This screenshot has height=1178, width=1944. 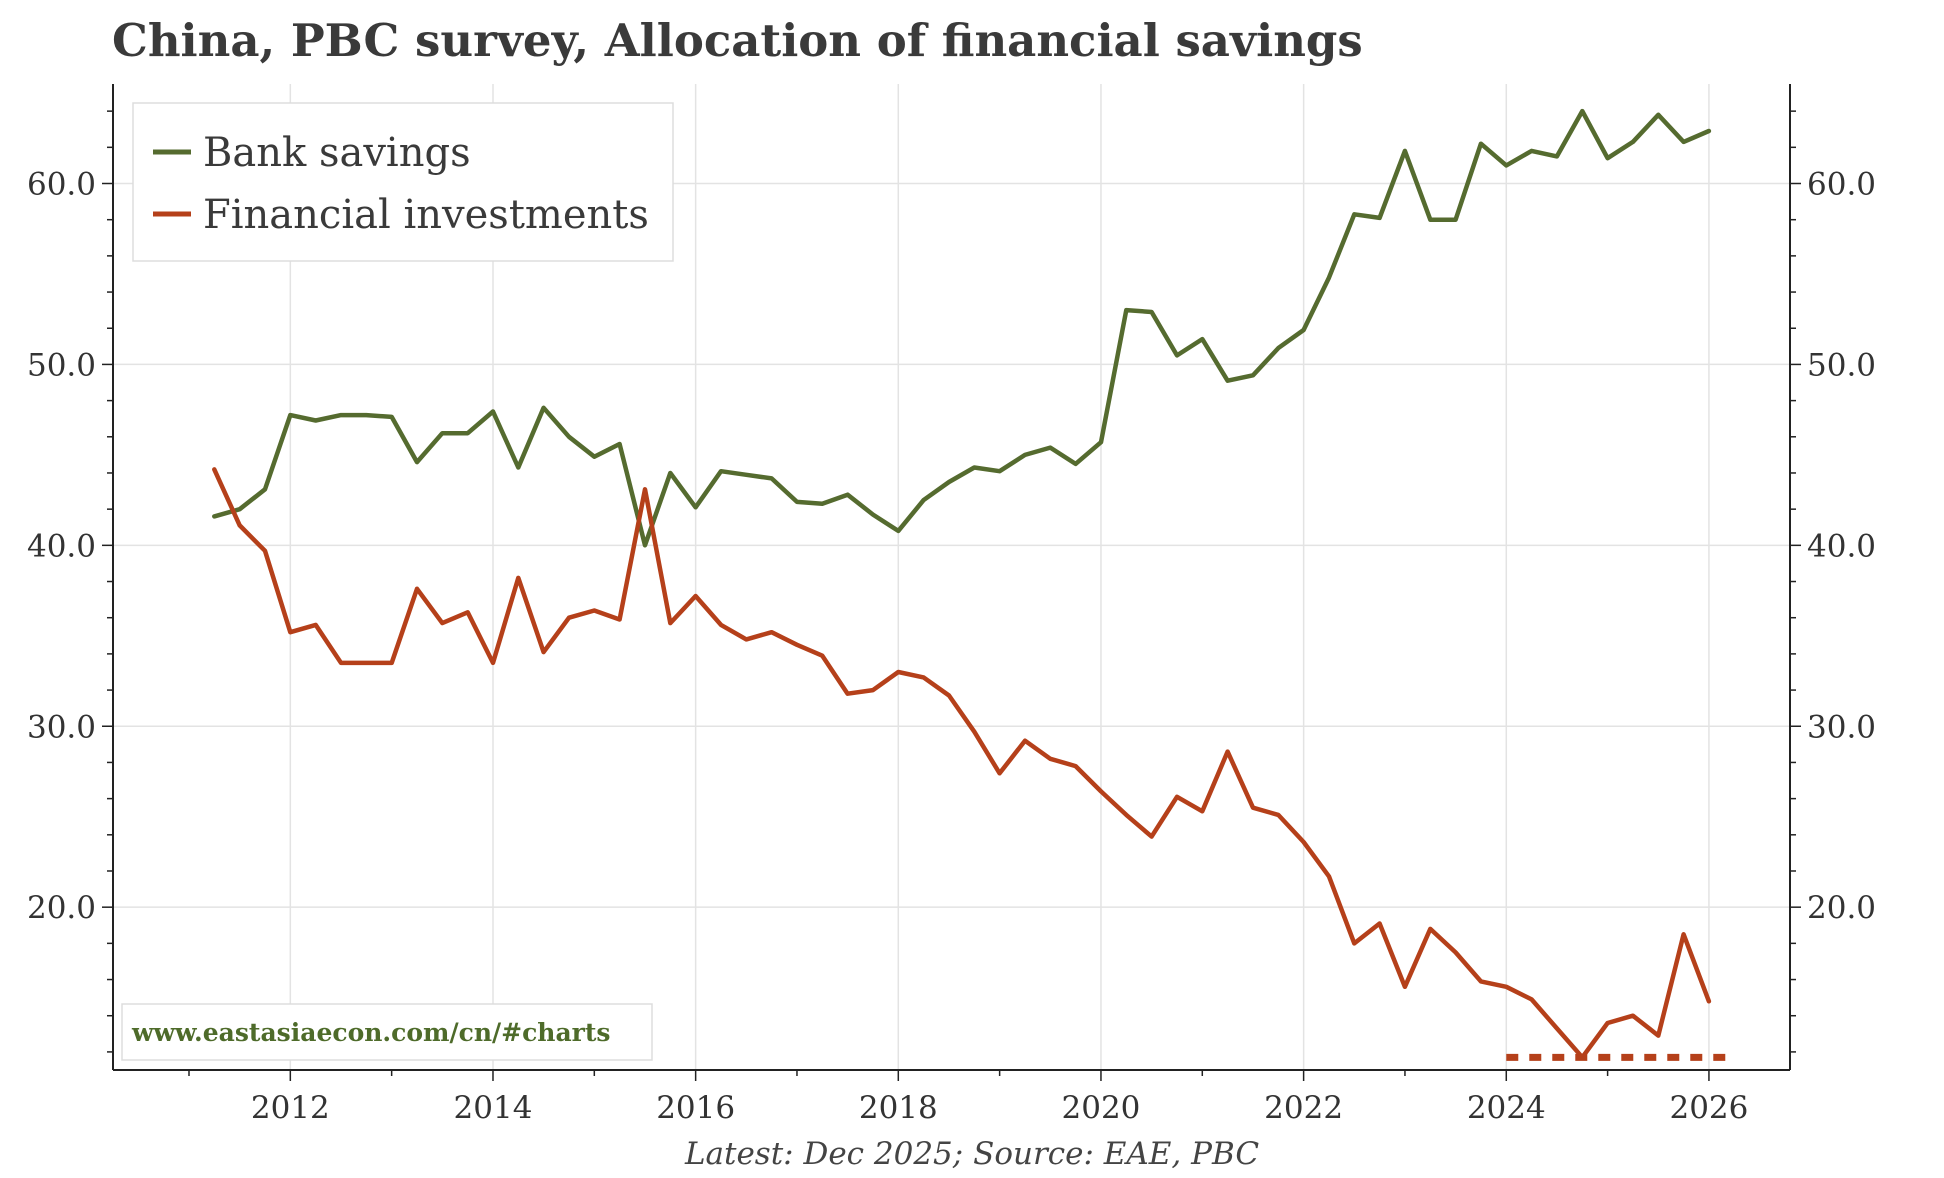 I want to click on chart-footer-source: Latest: Dec 2025; Source: EAE, PBC, so click(x=972, y=1154).